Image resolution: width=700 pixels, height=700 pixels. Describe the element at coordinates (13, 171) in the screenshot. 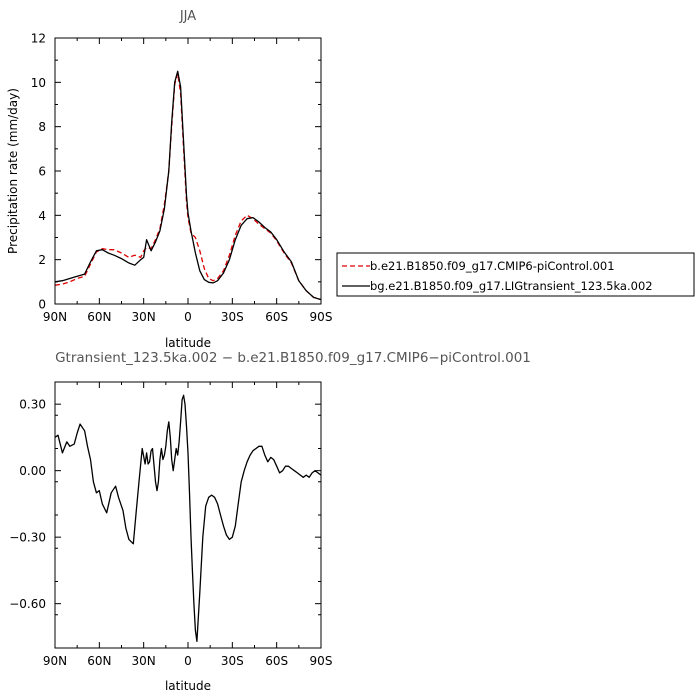

I see `top-panel-ylabel: Precipitation rate (mm/day)` at that location.